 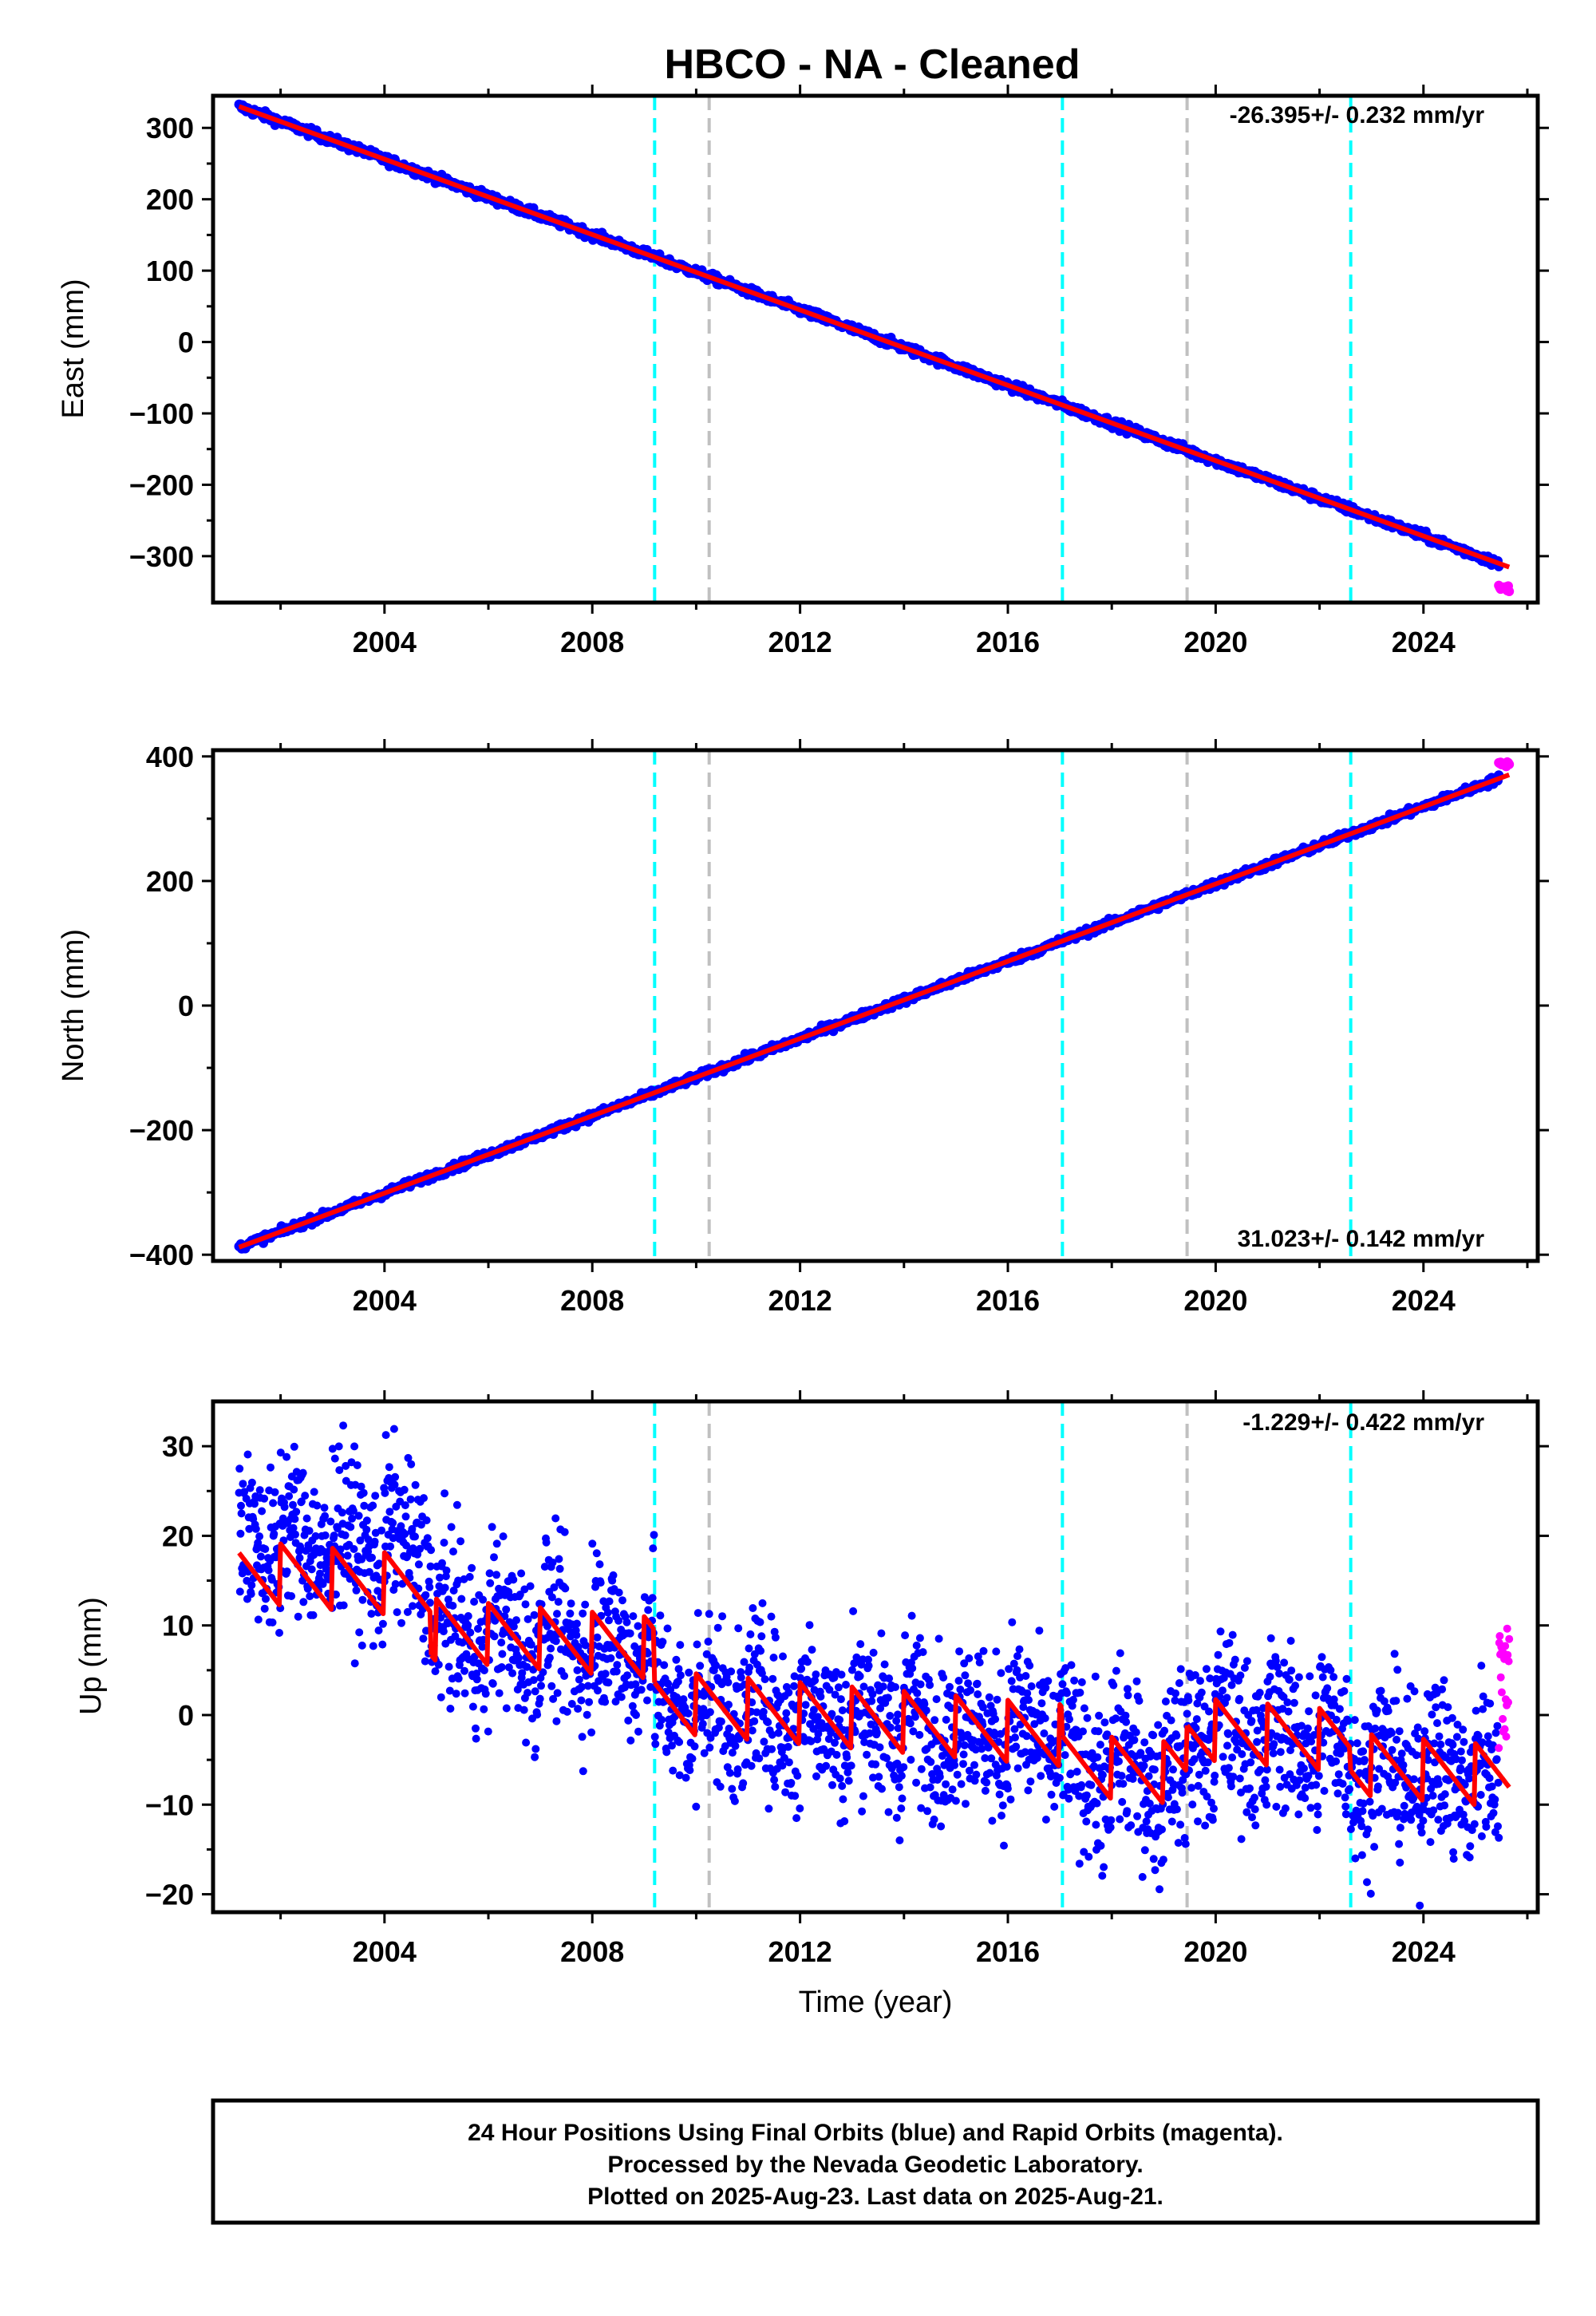 I want to click on north-y-axis-label: North (mm), so click(x=73, y=1006).